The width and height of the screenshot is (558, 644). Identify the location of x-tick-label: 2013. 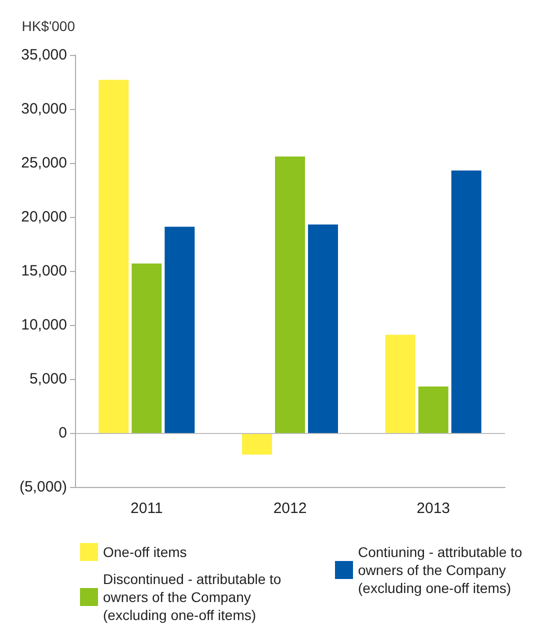
(433, 508).